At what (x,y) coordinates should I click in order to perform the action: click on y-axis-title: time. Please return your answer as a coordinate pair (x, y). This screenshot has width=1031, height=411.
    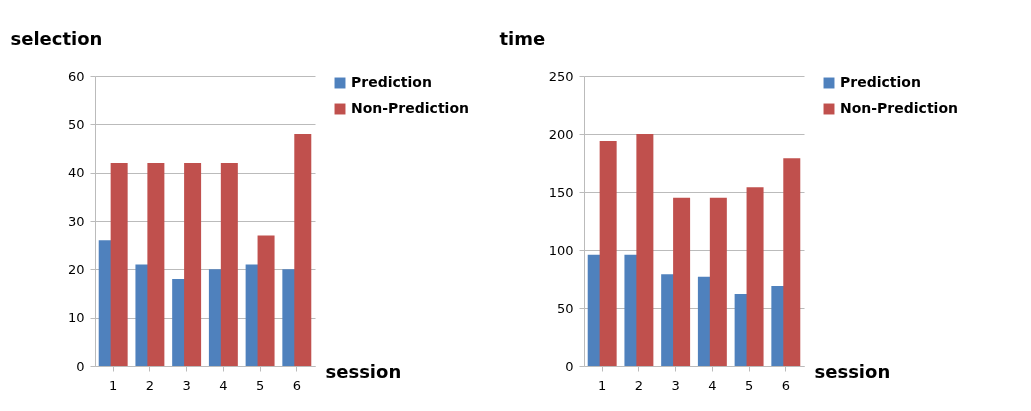
    Looking at the image, I should click on (522, 38).